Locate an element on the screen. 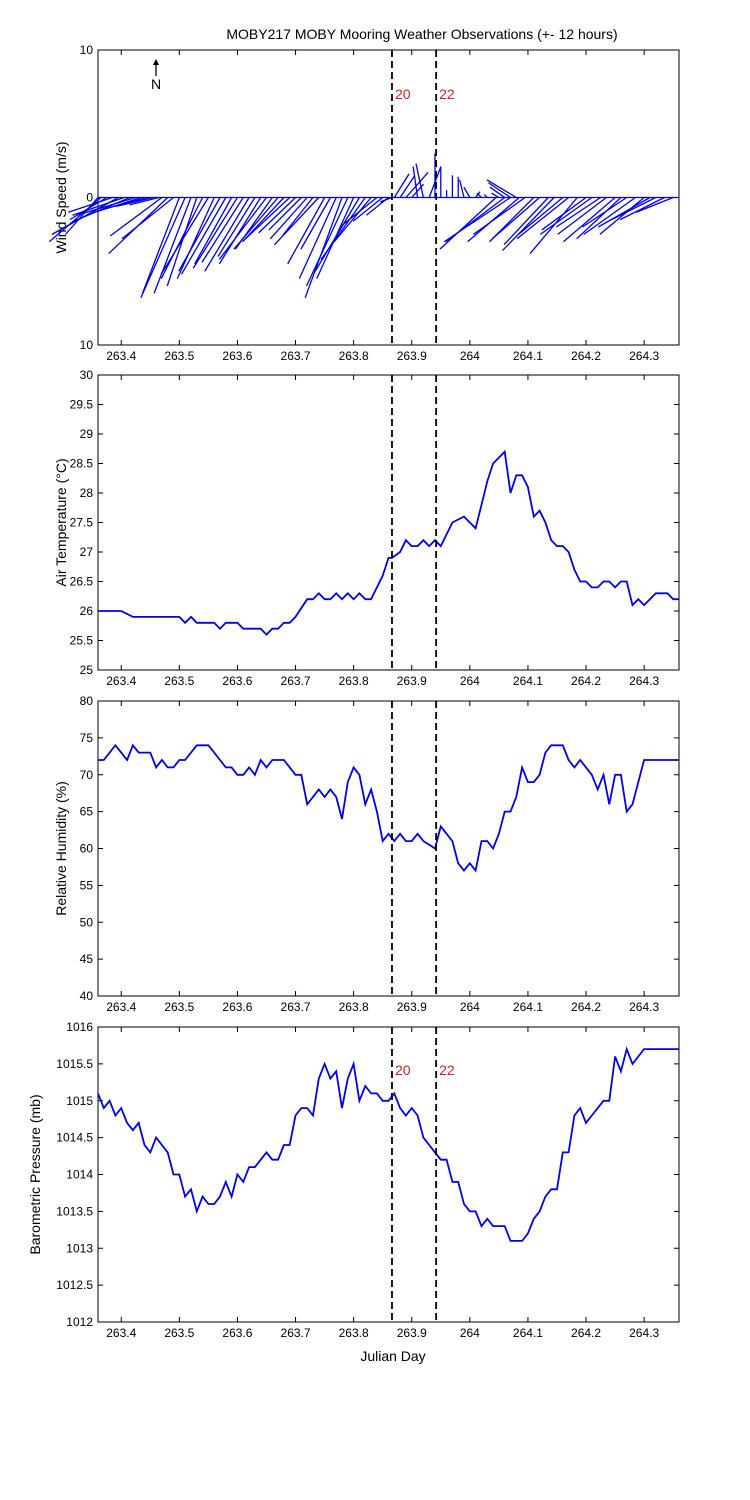 This screenshot has height=1500, width=750. y-tick-label: 25 is located at coordinates (87, 670).